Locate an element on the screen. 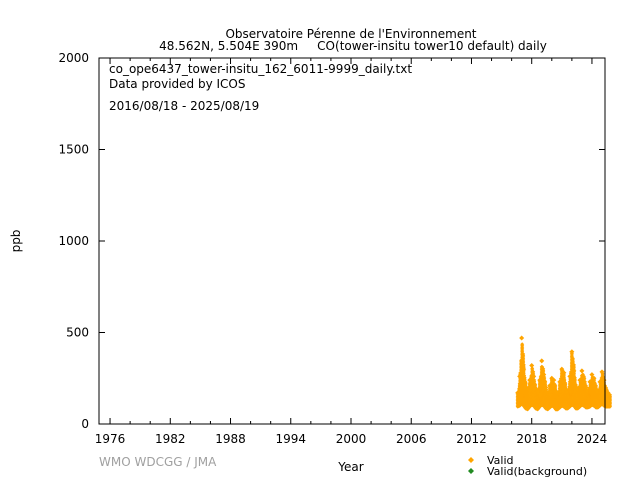 The width and height of the screenshot is (640, 480). legend-label-background: Valid(background) is located at coordinates (537, 471).